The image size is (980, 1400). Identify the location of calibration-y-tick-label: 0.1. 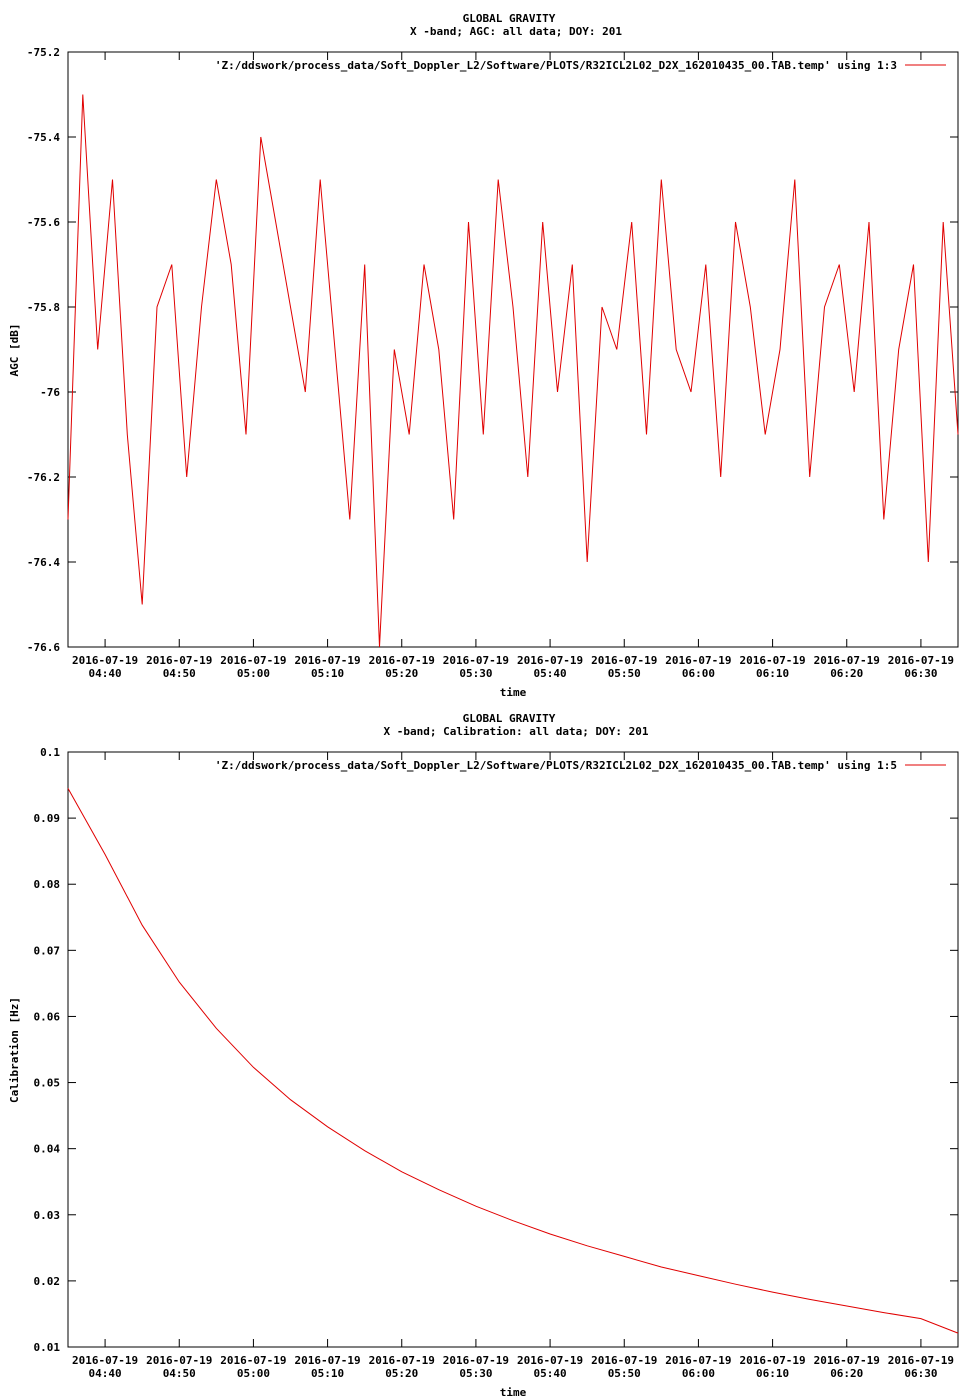
(50, 752).